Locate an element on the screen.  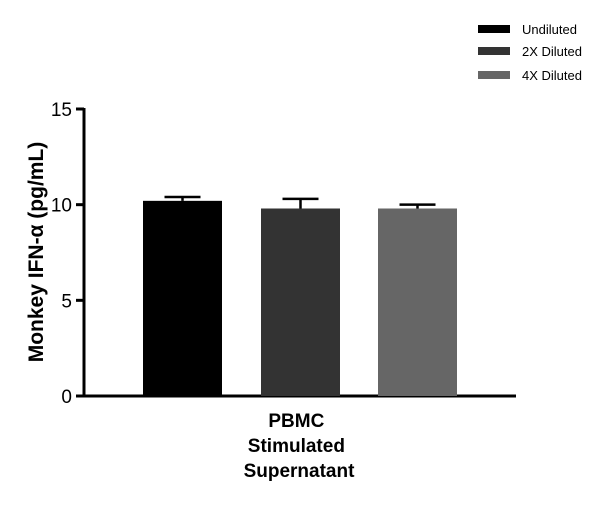
legend-label-2x-diluted: 2X Diluted is located at coordinates (552, 51).